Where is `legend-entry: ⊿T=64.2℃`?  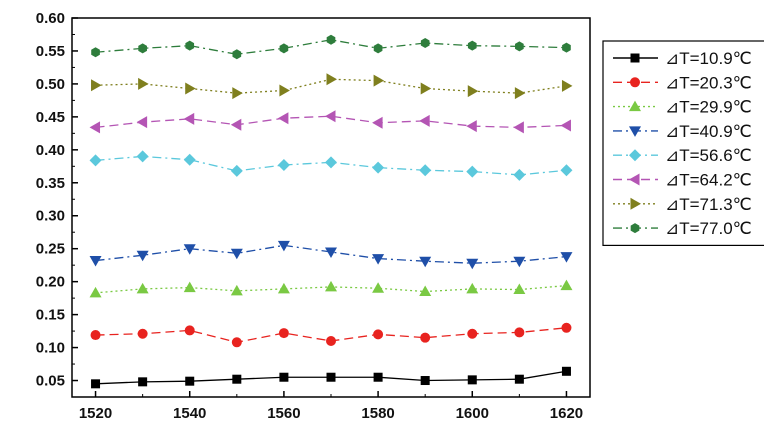 legend-entry: ⊿T=64.2℃ is located at coordinates (682, 180).